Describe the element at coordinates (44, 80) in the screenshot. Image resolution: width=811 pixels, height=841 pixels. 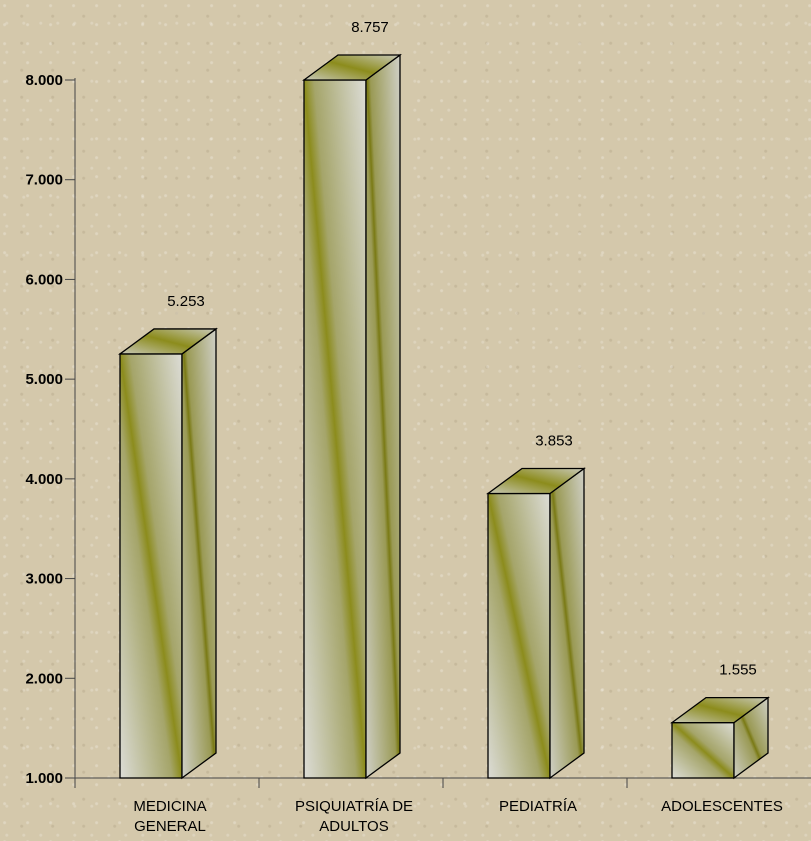
I see `y-tick-label: 8.000` at that location.